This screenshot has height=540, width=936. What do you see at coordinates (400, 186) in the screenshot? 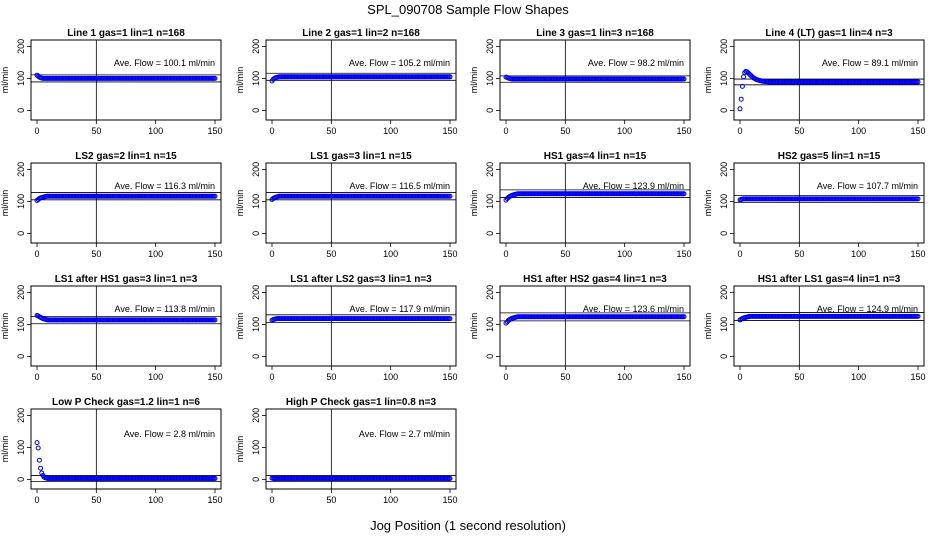
I see `average-flow-annotation: Ave. Flow = 116.5 ml/min` at bounding box center [400, 186].